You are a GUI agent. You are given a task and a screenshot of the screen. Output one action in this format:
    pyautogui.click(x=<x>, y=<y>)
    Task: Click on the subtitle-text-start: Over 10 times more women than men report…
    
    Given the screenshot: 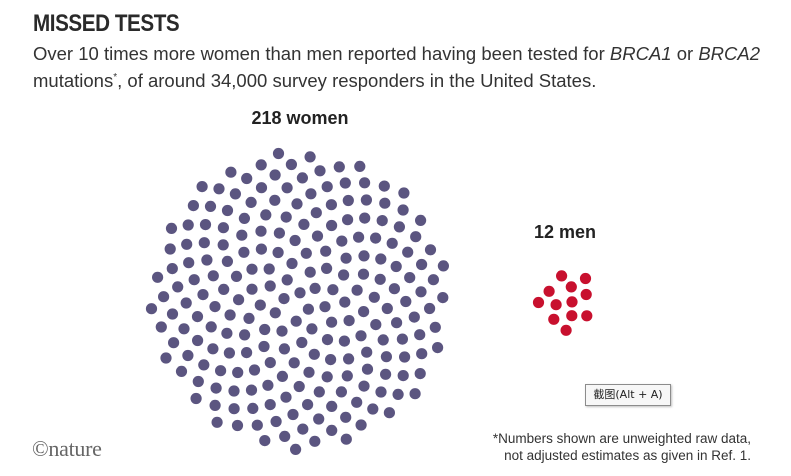 What is the action you would take?
    pyautogui.click(x=321, y=53)
    